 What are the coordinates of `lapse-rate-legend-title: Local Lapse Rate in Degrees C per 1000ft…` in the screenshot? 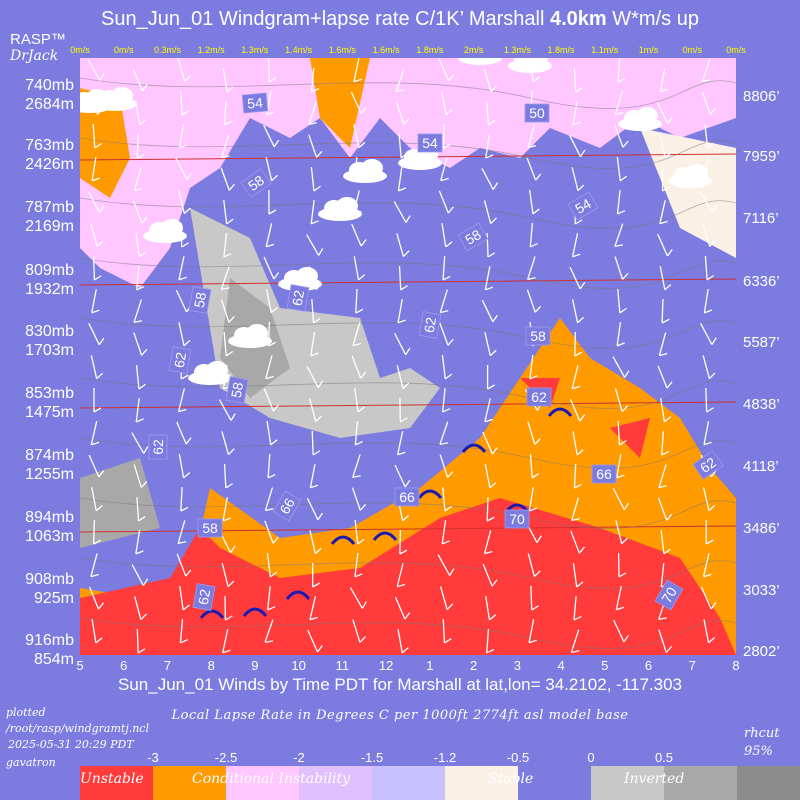 It's located at (400, 715).